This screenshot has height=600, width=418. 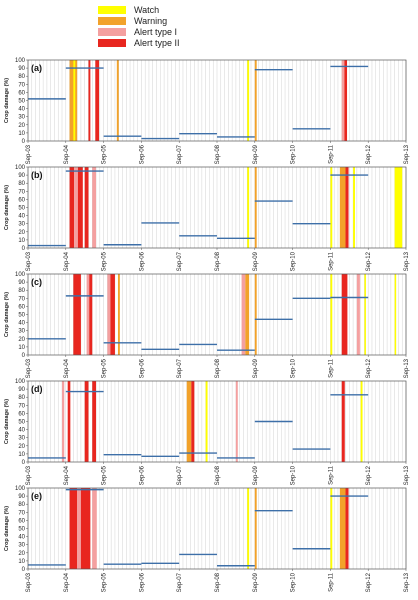 What do you see at coordinates (21, 316) in the screenshot?
I see `y-tick-label: 50` at bounding box center [21, 316].